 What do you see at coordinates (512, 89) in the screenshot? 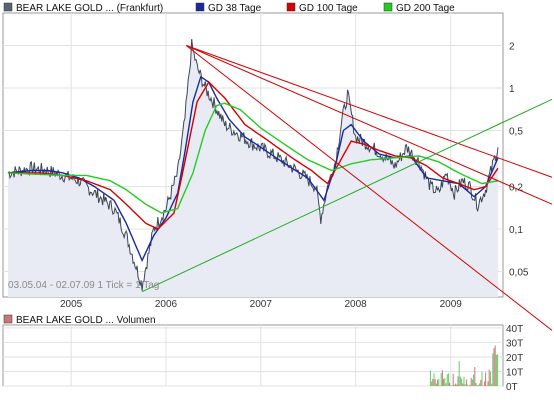
I see `y-tick-label: 1` at bounding box center [512, 89].